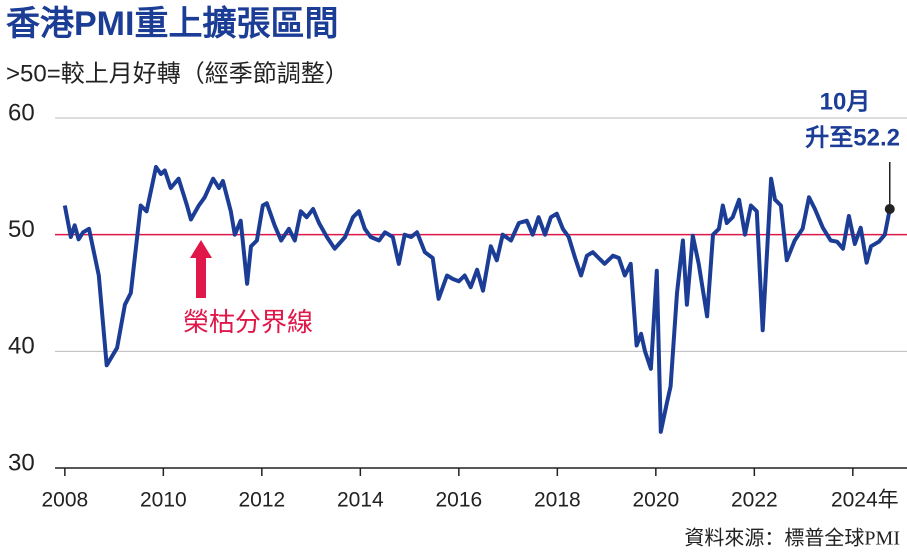 This screenshot has width=907, height=558. Describe the element at coordinates (865, 500) in the screenshot. I see `x-tick-label: 2024年` at that location.